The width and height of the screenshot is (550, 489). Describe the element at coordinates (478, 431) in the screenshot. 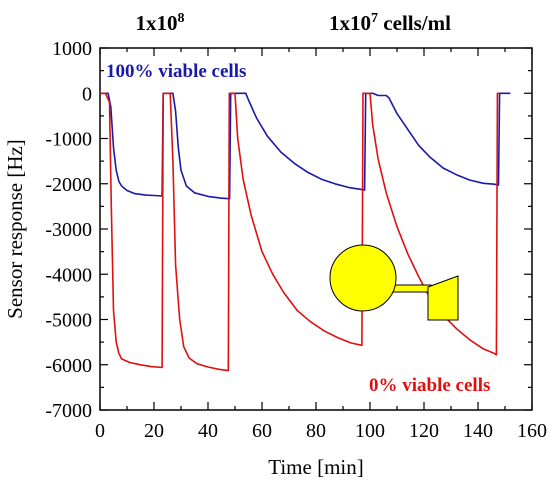

I see `x-tick-label: 140` at that location.